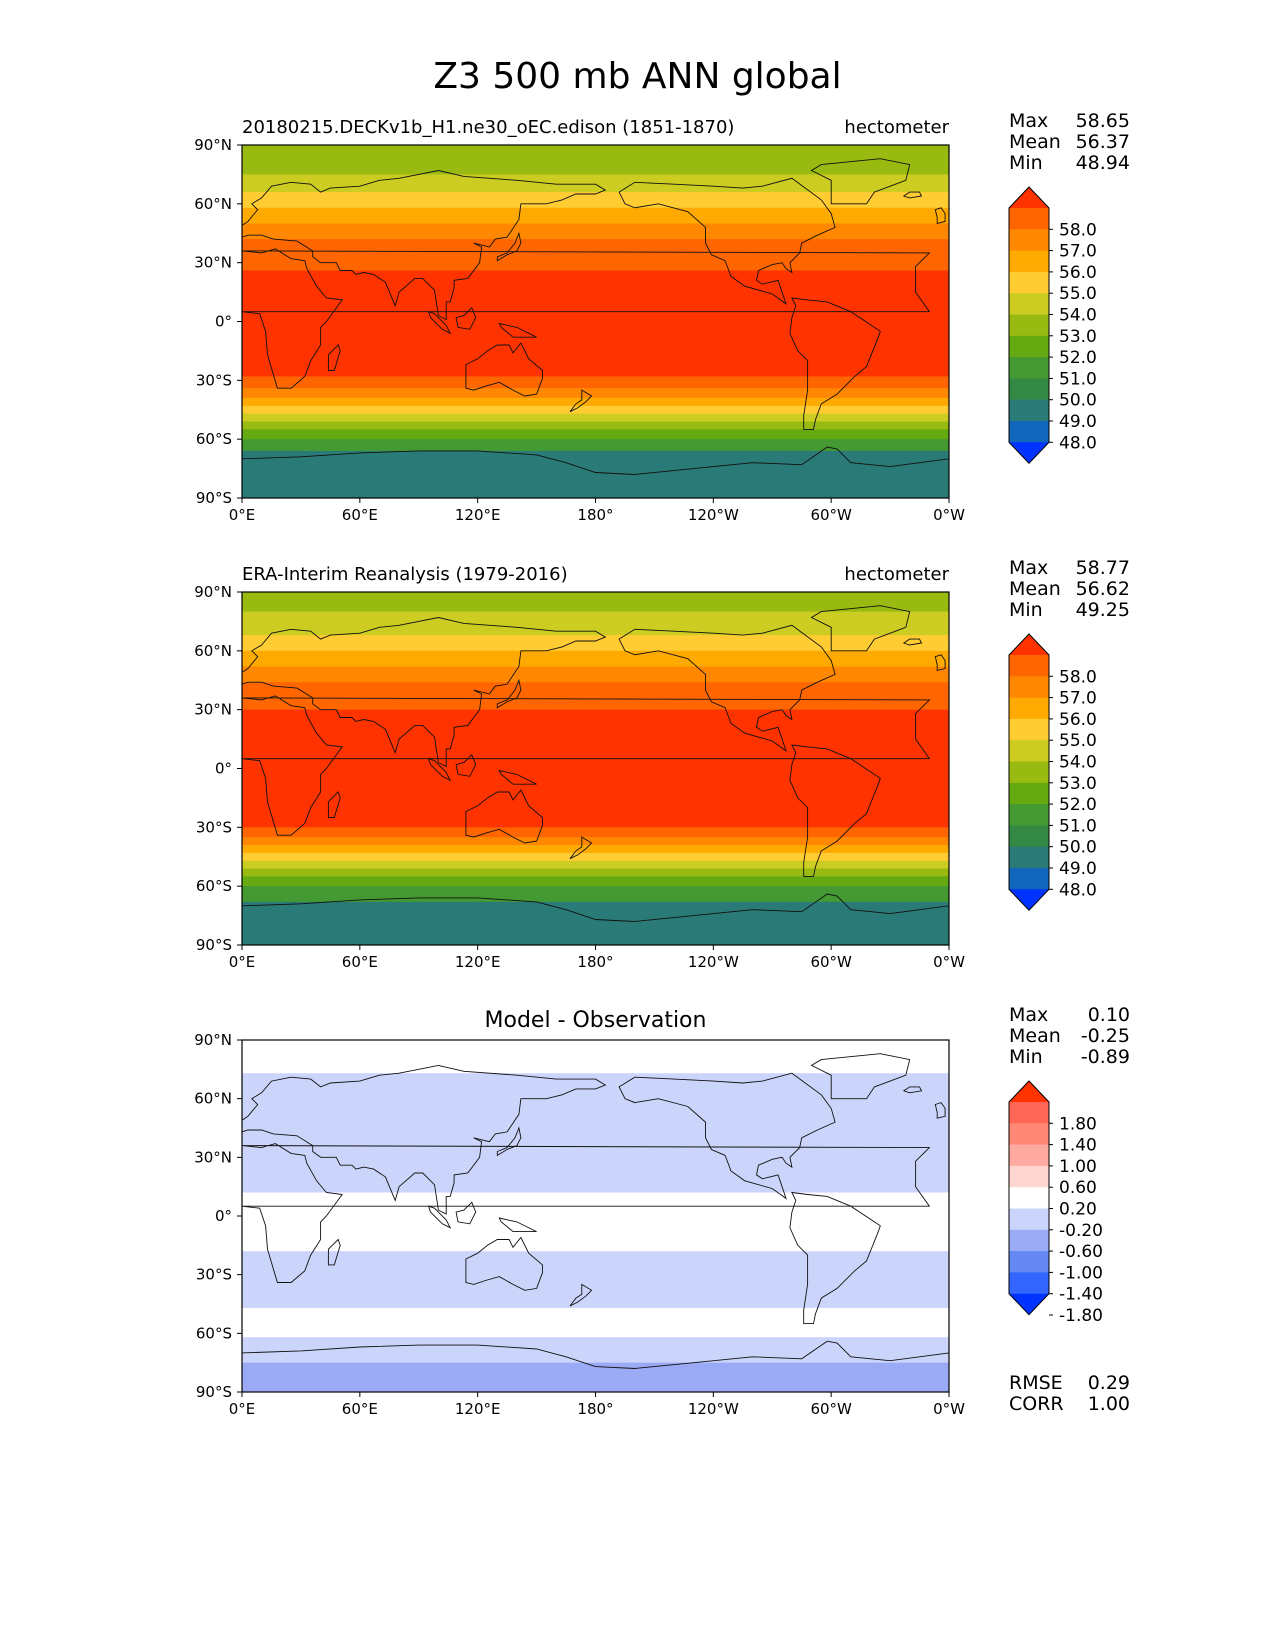 The height and width of the screenshot is (1650, 1275). What do you see at coordinates (596, 1020) in the screenshot?
I see `panel-title: Model - Observation` at bounding box center [596, 1020].